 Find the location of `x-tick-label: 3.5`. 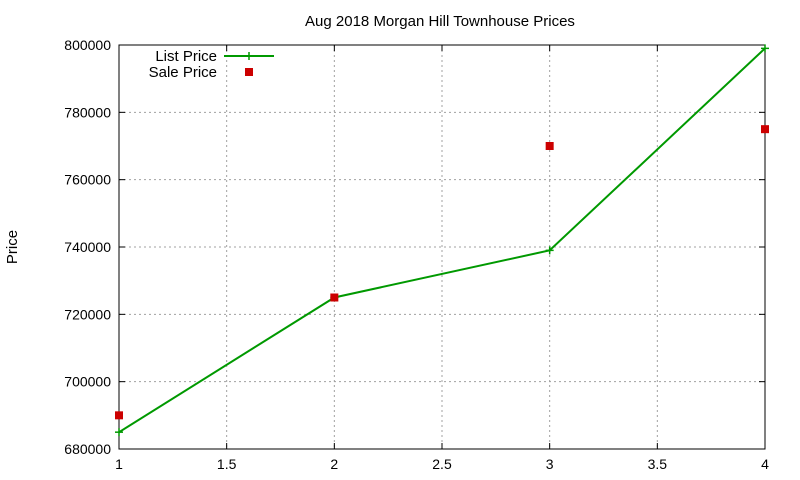

x-tick-label: 3.5 is located at coordinates (658, 464).